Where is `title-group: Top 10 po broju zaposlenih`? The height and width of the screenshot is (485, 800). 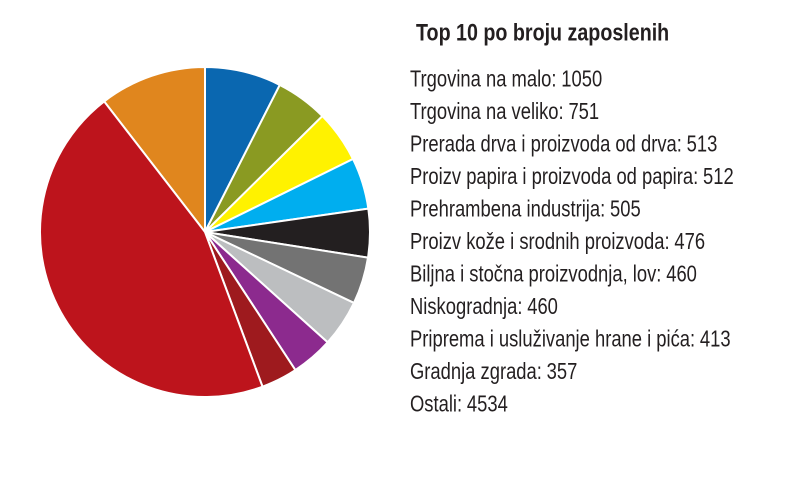
title-group: Top 10 po broju zaposlenih is located at coordinates (542, 31).